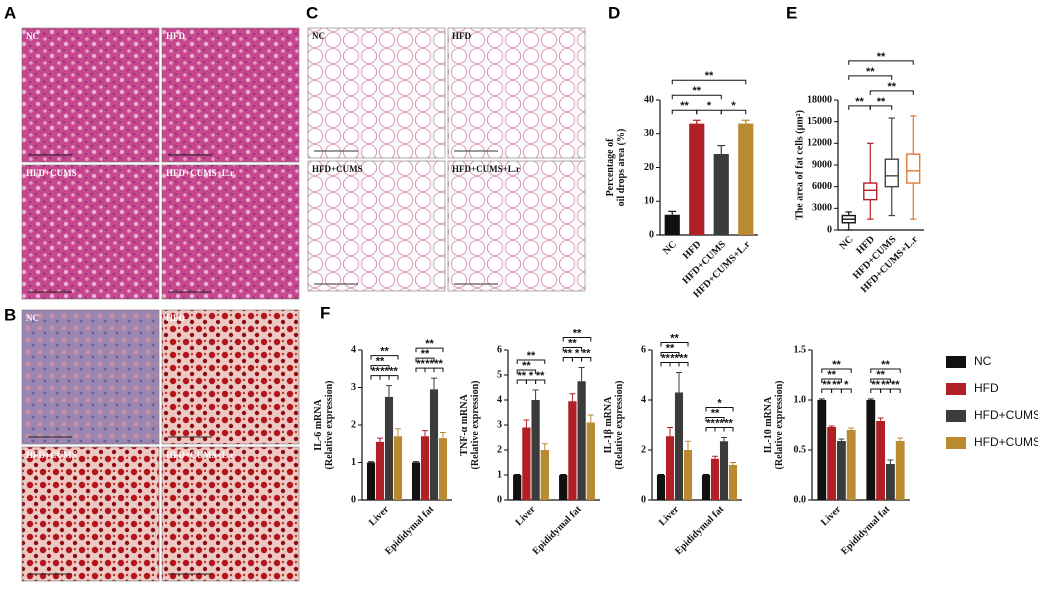 This screenshot has width=1038, height=592. Describe the element at coordinates (1006, 442) in the screenshot. I see `legend-label: HFD+CUMS+L.r` at that location.